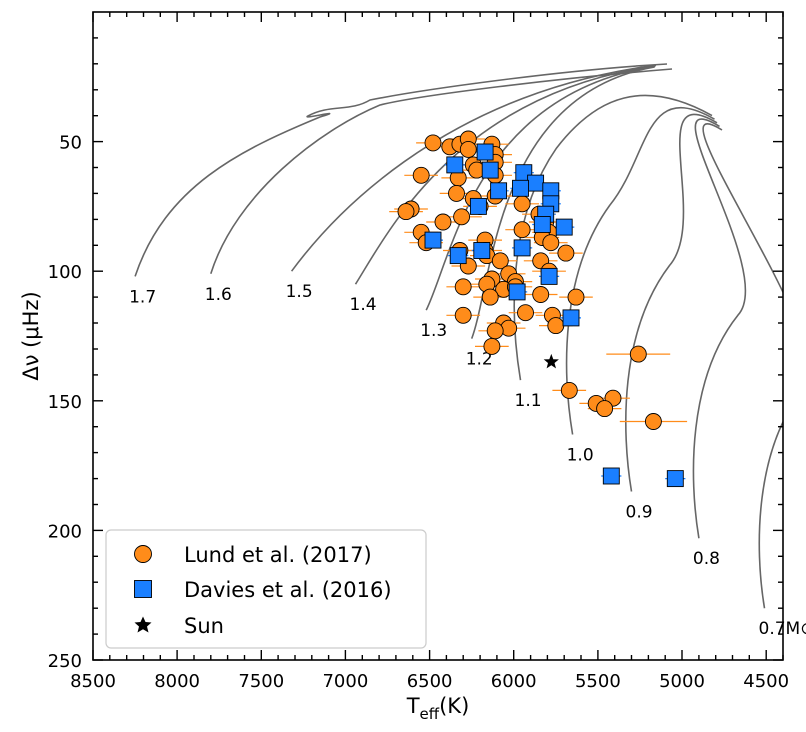  What do you see at coordinates (143, 624) in the screenshot?
I see `legend-marker-star` at bounding box center [143, 624].